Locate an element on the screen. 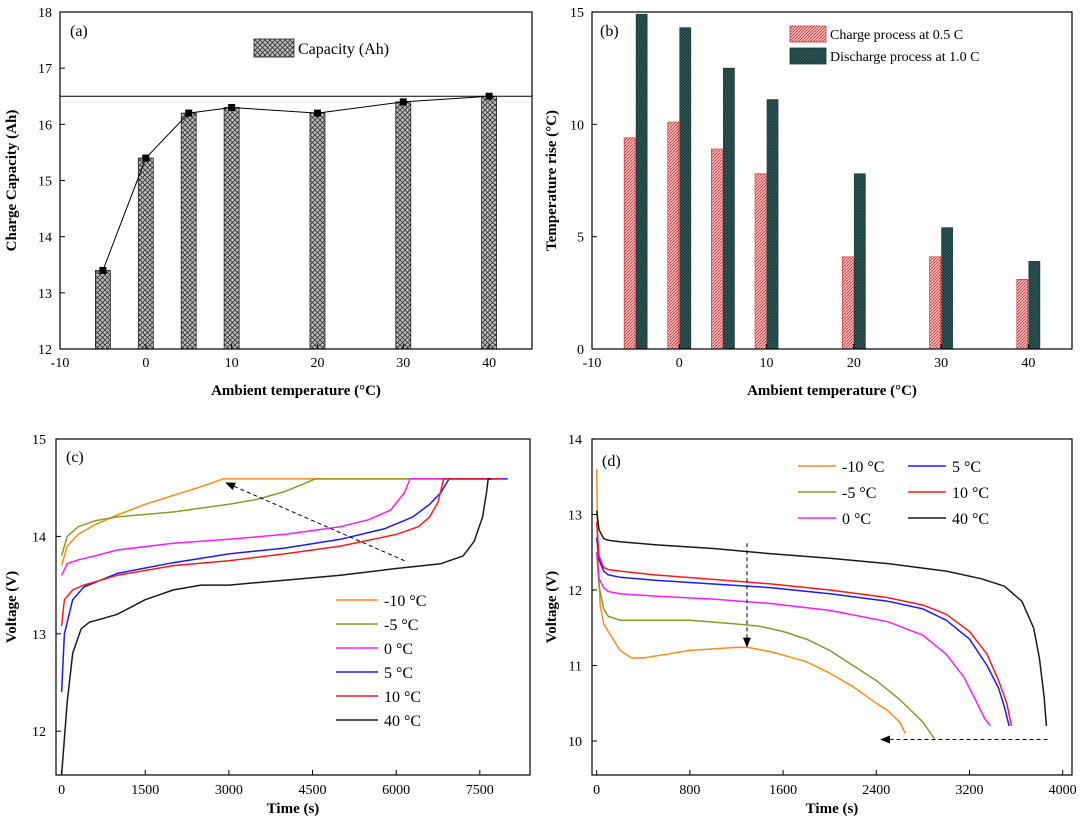  legend-label: -10 °C is located at coordinates (405, 601).